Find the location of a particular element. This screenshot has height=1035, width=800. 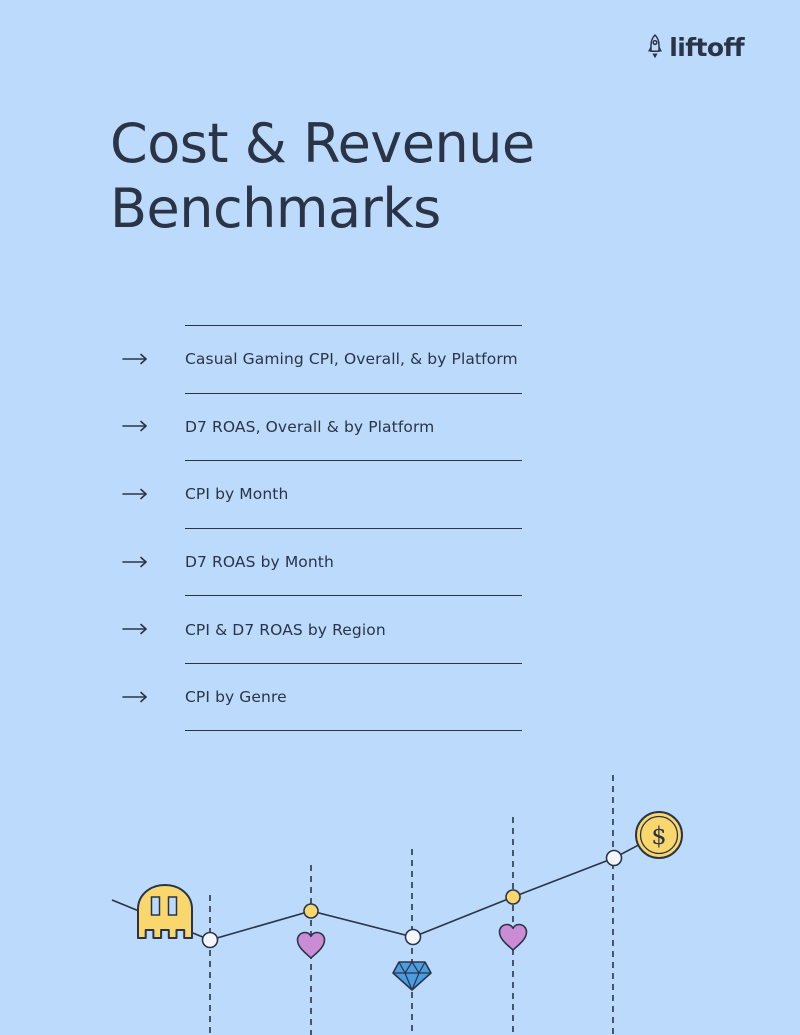

gem-icon is located at coordinates (412, 975).